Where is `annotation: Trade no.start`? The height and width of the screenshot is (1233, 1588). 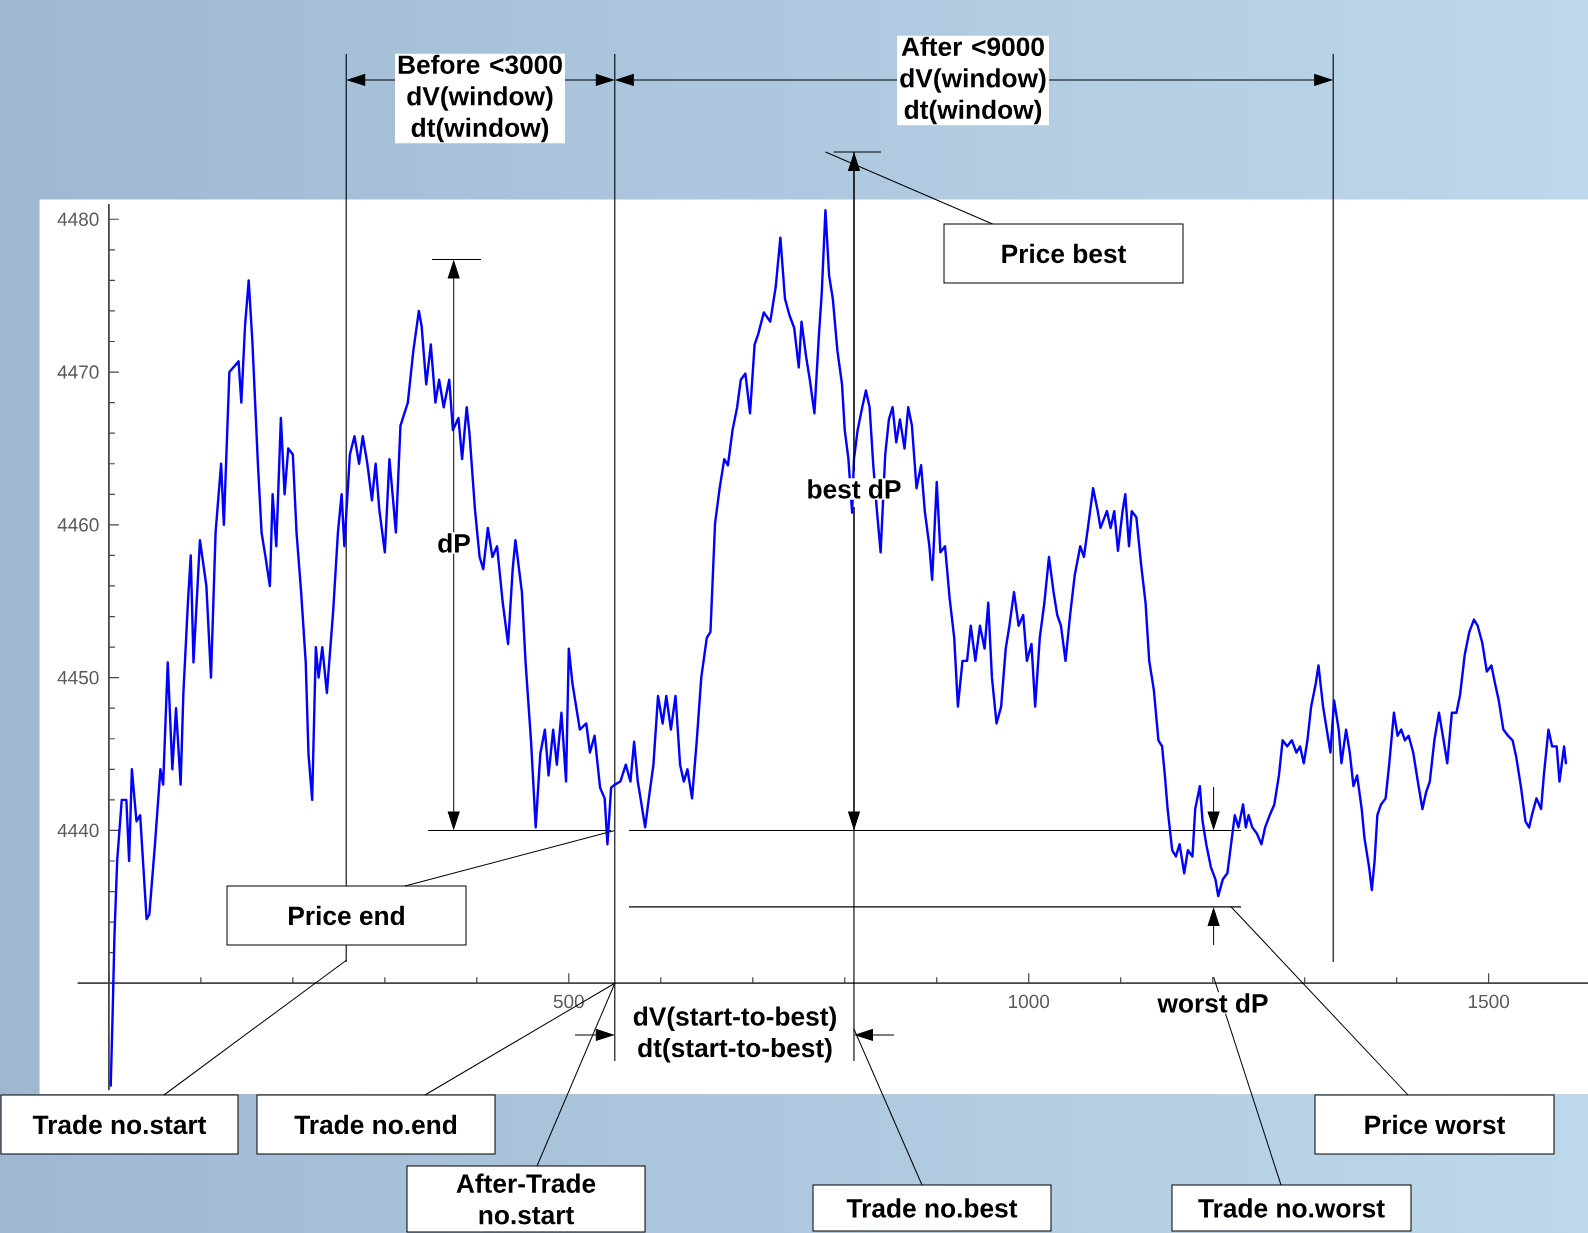
annotation: Trade no.start is located at coordinates (119, 1124).